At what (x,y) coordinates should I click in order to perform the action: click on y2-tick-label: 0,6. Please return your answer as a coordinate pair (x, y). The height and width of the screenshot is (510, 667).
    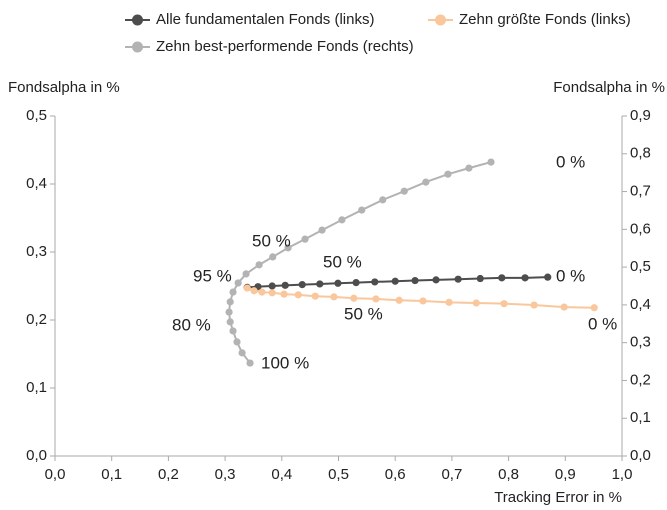
    Looking at the image, I should click on (640, 228).